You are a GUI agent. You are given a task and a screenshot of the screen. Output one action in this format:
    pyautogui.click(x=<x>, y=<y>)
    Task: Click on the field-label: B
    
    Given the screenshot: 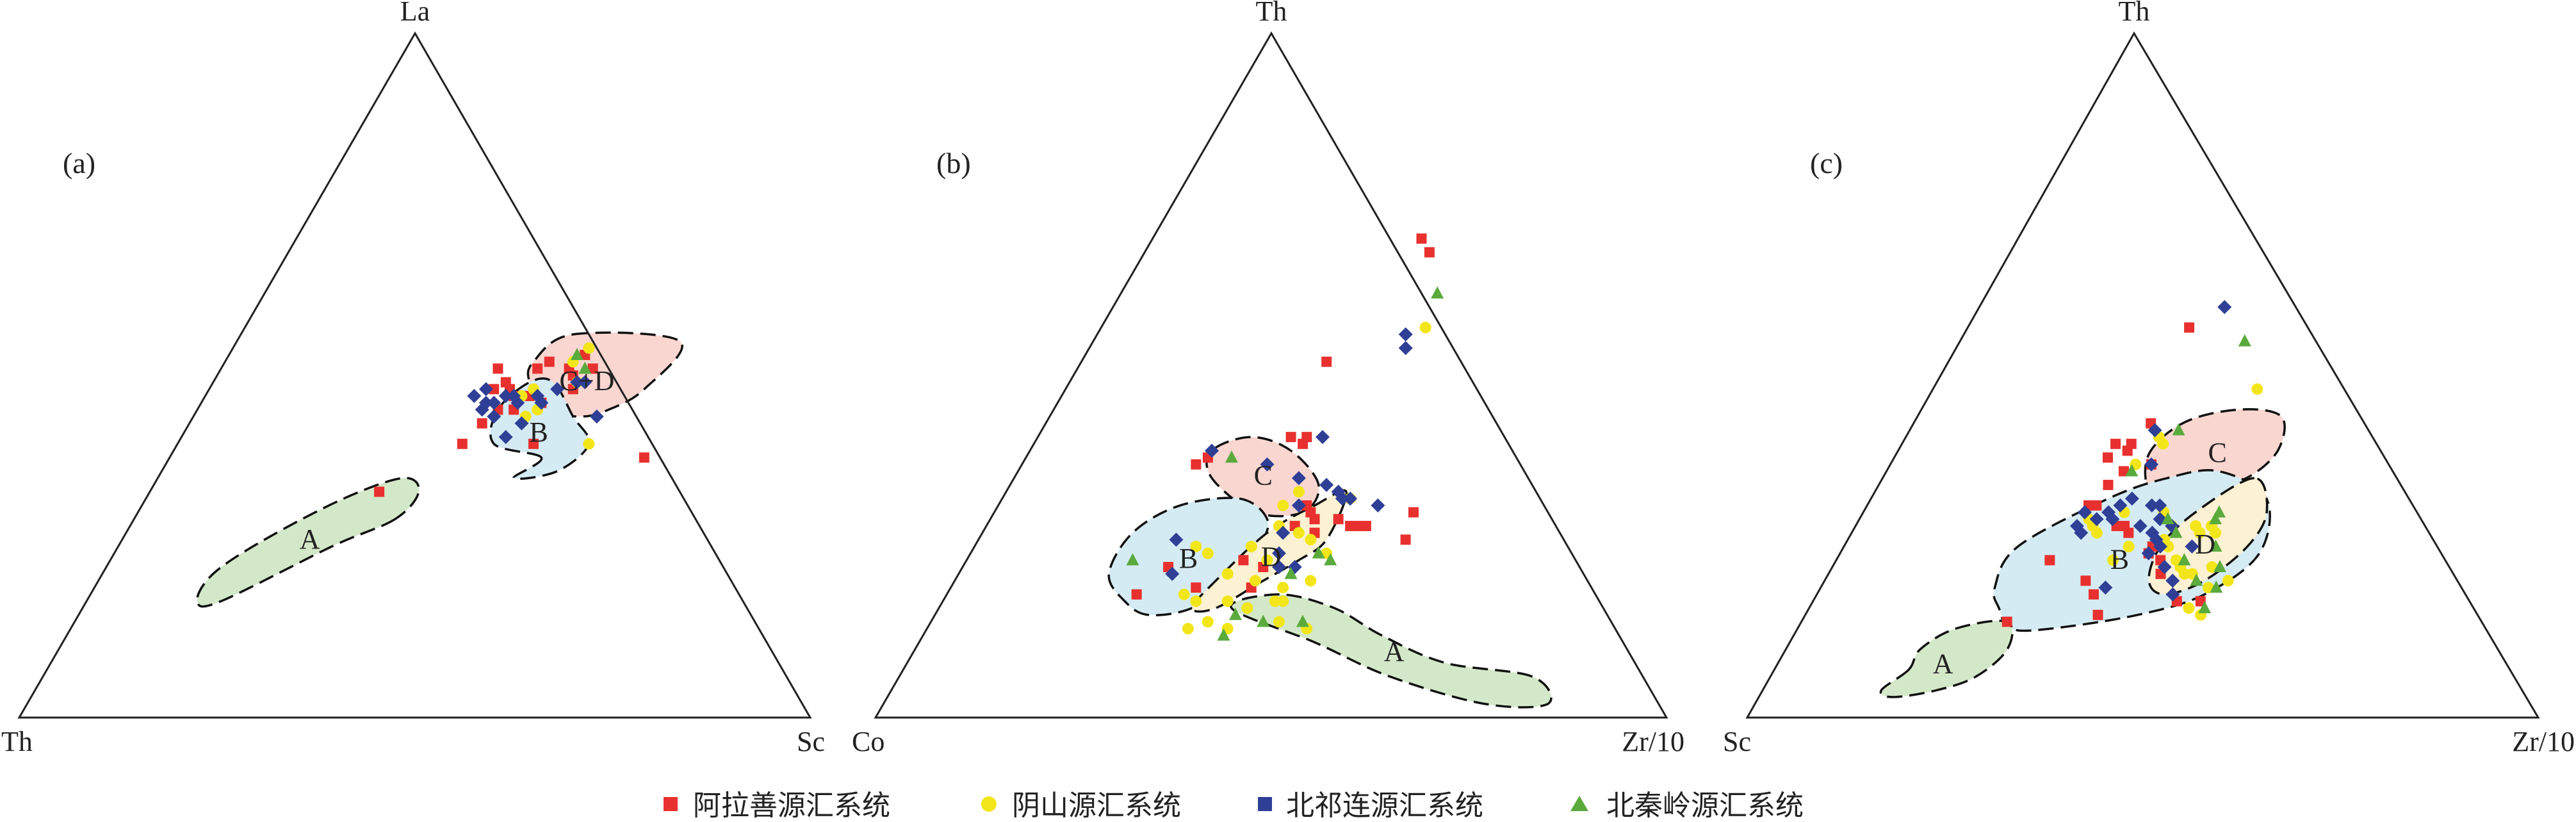 What is the action you would take?
    pyautogui.click(x=2119, y=559)
    